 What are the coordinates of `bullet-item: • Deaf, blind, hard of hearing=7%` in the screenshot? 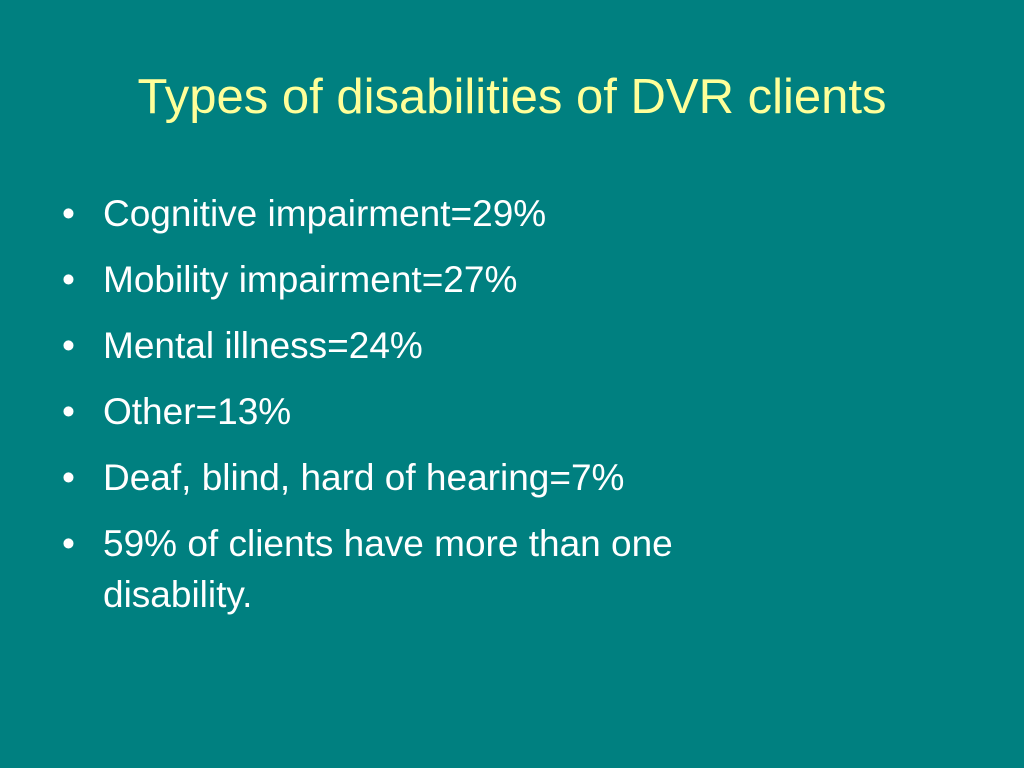 It's located at (510, 477).